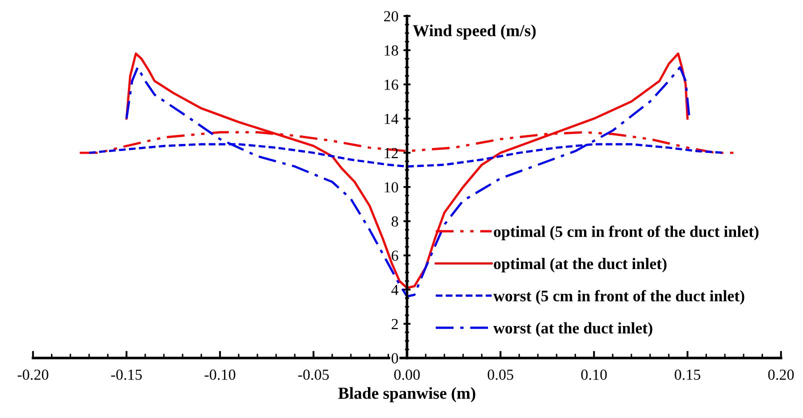 The width and height of the screenshot is (803, 418). Describe the element at coordinates (395, 255) in the screenshot. I see `y-tick-label: 6` at that location.